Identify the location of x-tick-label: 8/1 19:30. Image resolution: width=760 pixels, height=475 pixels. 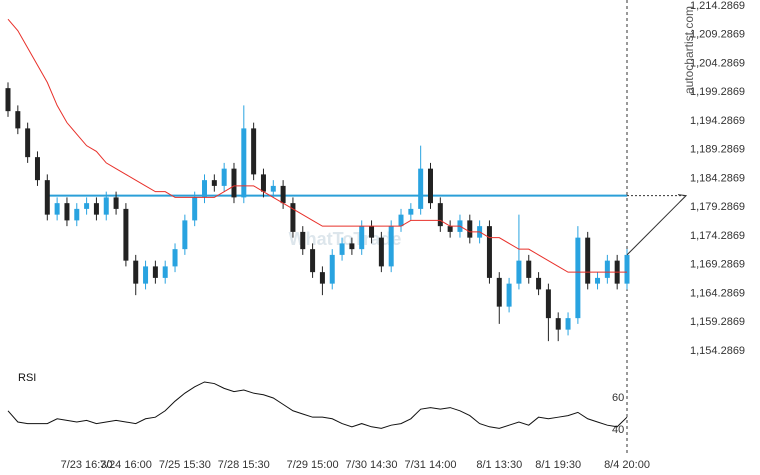
(558, 465).